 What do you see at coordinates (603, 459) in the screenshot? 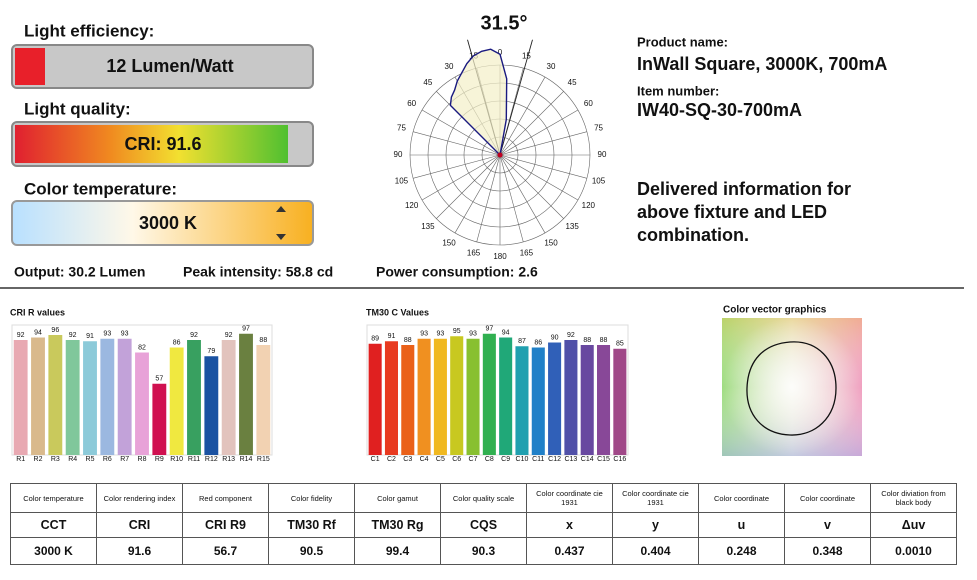
I see `x-tick-label: C15` at bounding box center [603, 459].